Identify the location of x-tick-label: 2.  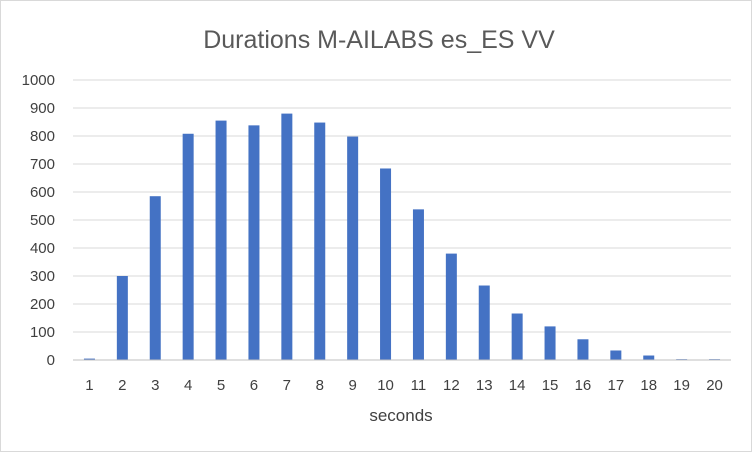
(122, 385).